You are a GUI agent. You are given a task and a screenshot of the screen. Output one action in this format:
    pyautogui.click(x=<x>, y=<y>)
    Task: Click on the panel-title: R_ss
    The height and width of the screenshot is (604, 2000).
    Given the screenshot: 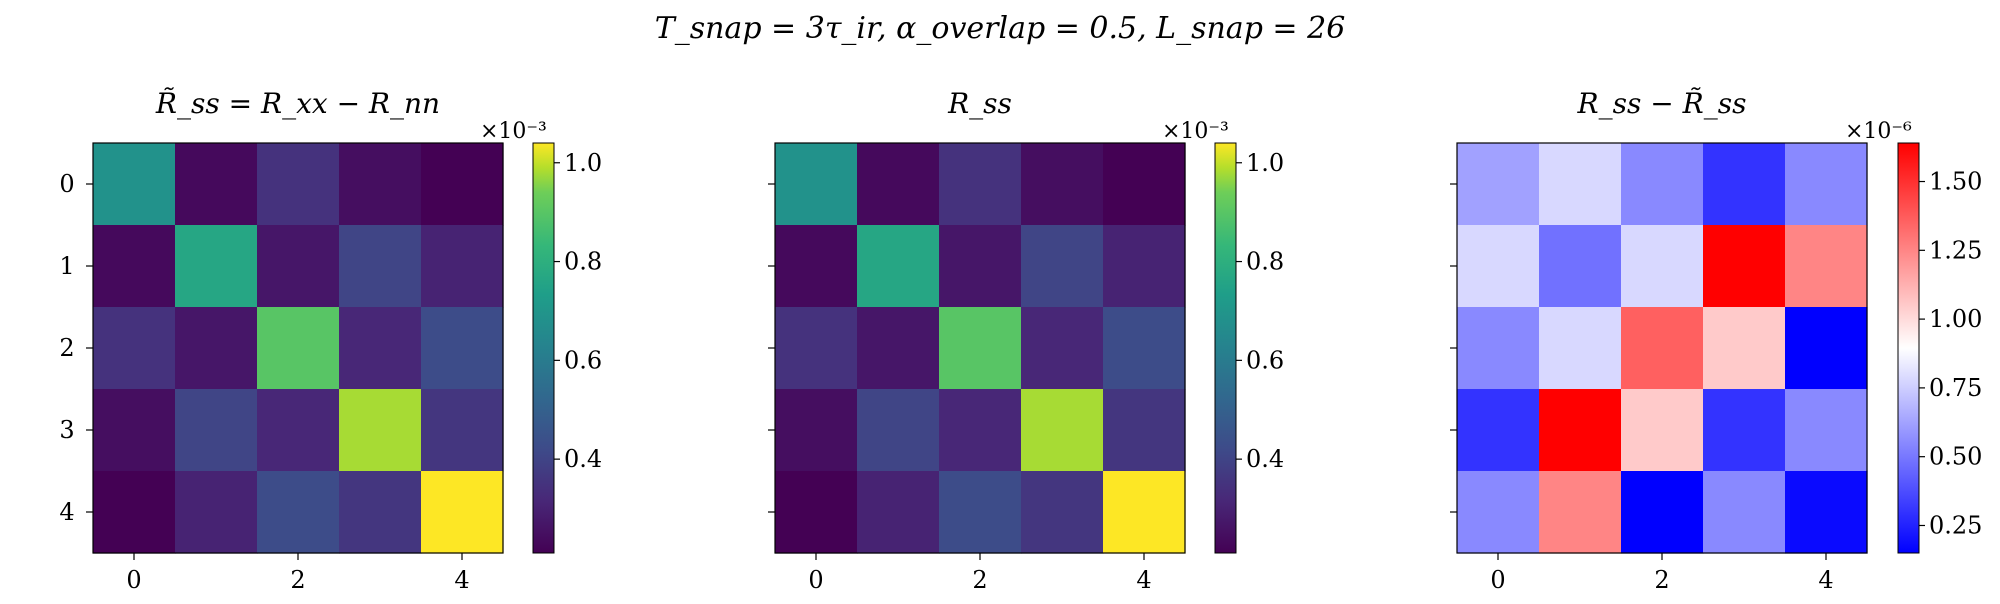 What is the action you would take?
    pyautogui.click(x=979, y=103)
    